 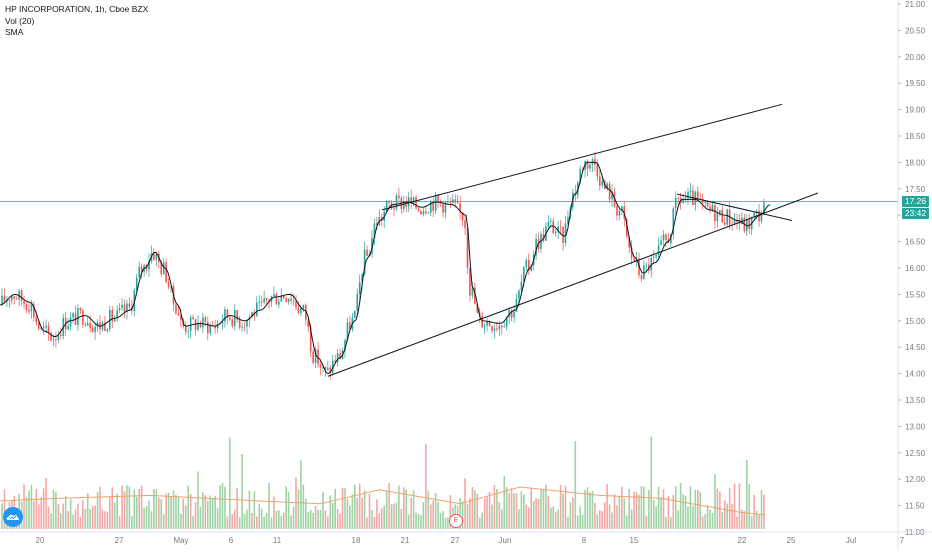 What do you see at coordinates (902, 540) in the screenshot?
I see `time-tick-label: 7` at bounding box center [902, 540].